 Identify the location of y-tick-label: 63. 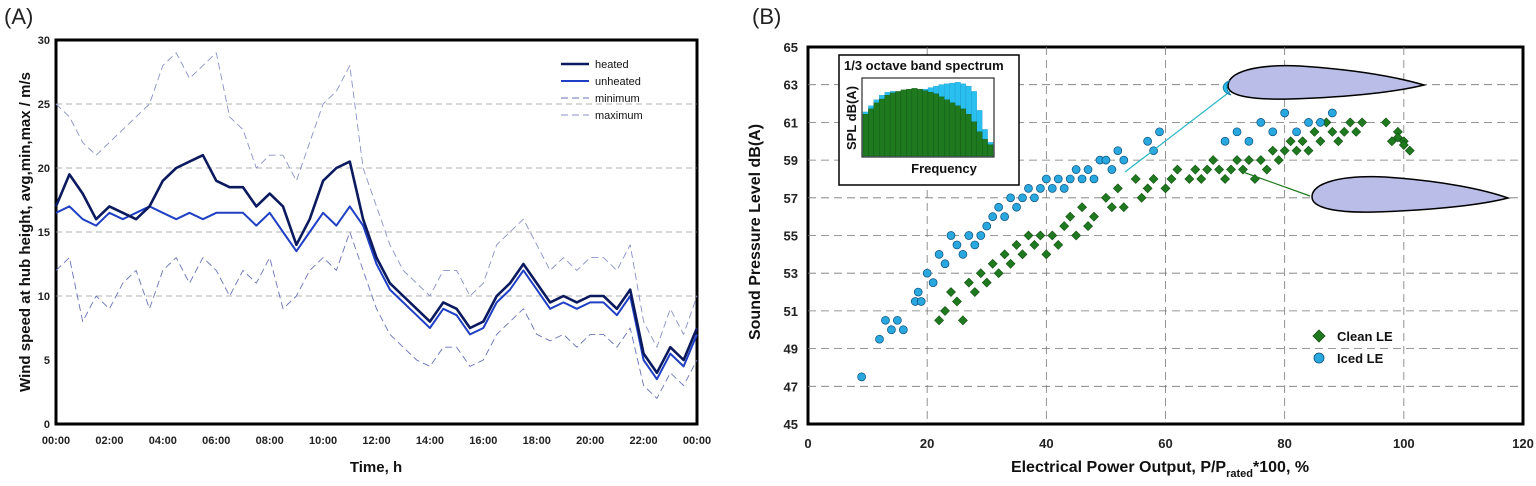
(791, 85).